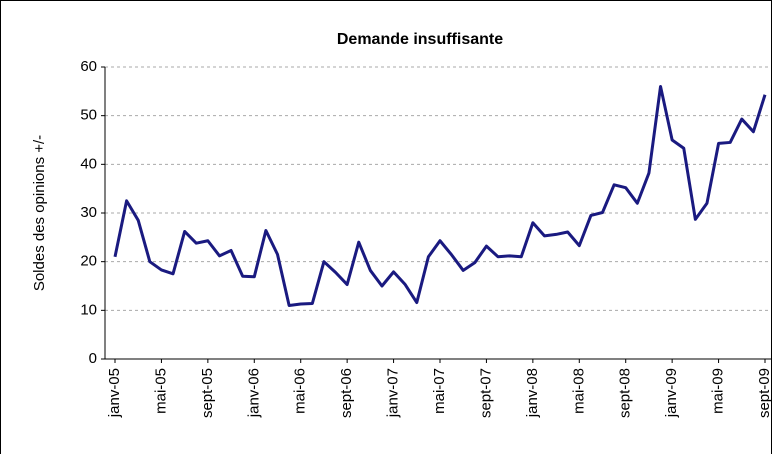 This screenshot has width=772, height=454. What do you see at coordinates (300, 391) in the screenshot?
I see `x-tick-label: mai-06` at bounding box center [300, 391].